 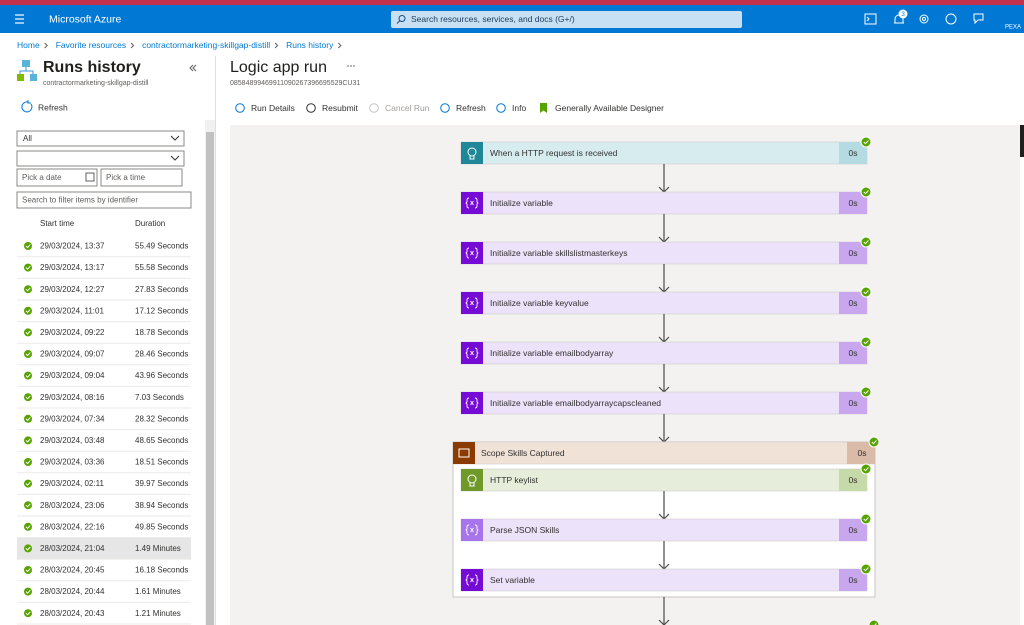 I want to click on run-start: 29/03/2024, 02:11, so click(x=72, y=483).